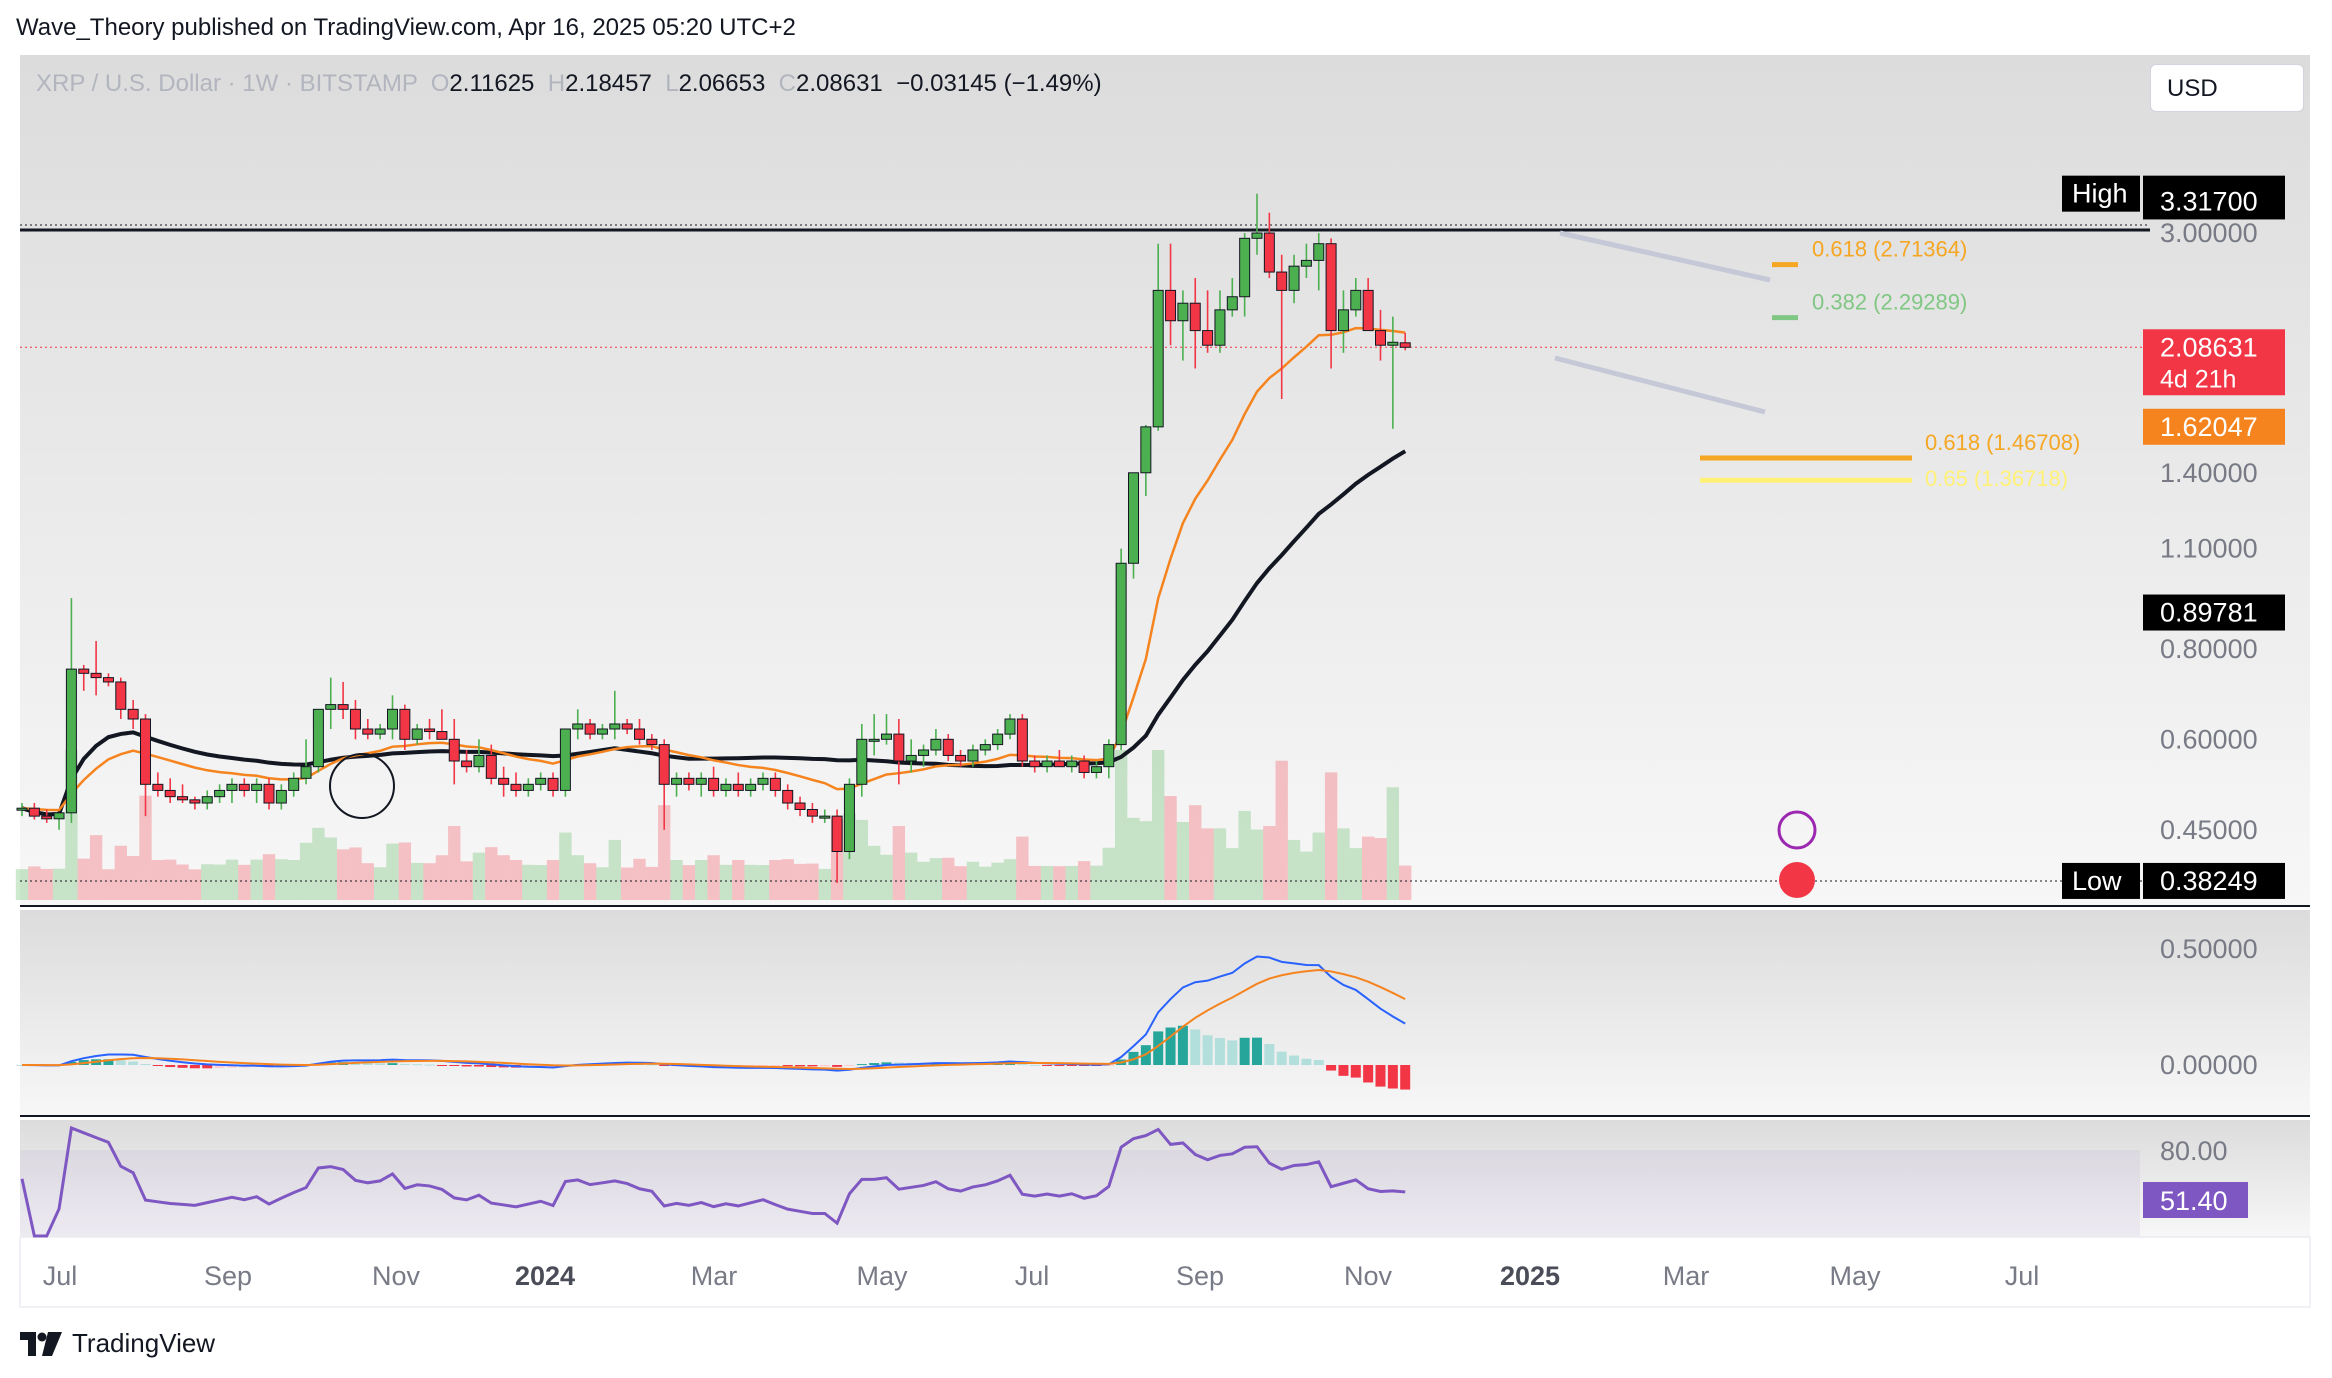  I want to click on price-tag-text: High, so click(2100, 194).